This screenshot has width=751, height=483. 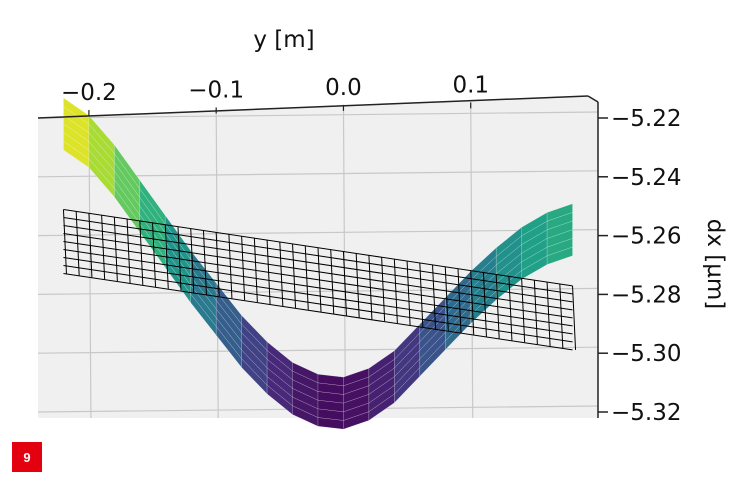 What do you see at coordinates (470, 85) in the screenshot?
I see `y-tick-label: 0.1` at bounding box center [470, 85].